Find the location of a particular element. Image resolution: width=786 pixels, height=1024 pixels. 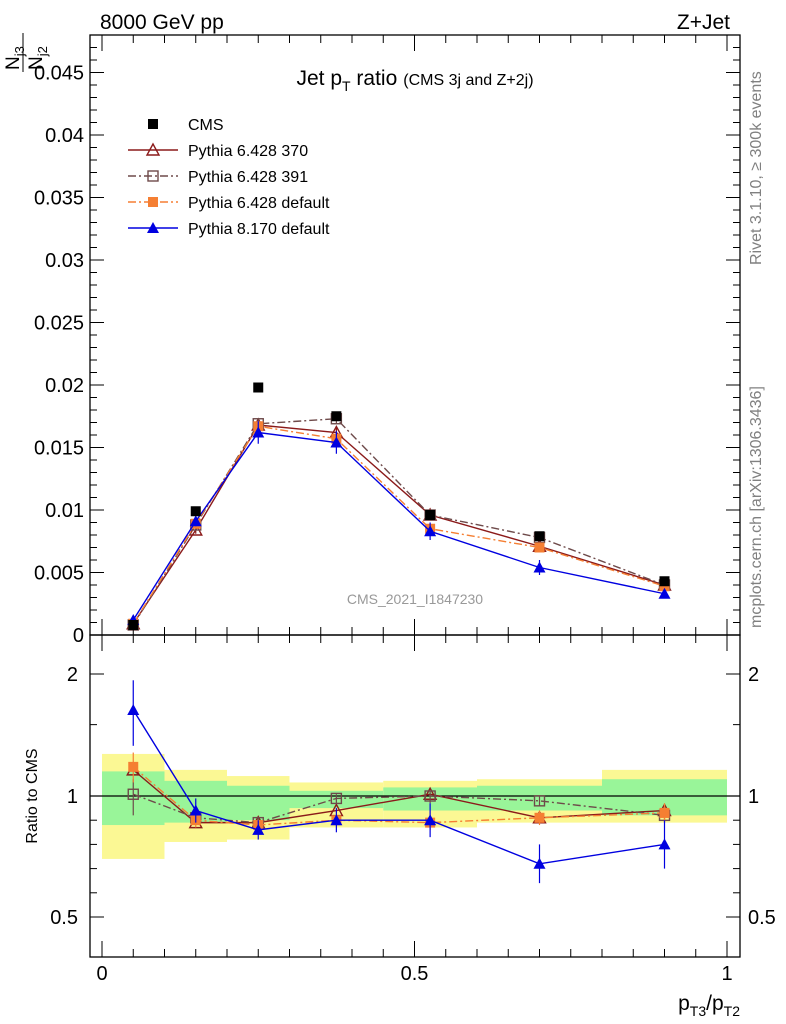

ratio-y-tick-label: 2 is located at coordinates (72, 675).